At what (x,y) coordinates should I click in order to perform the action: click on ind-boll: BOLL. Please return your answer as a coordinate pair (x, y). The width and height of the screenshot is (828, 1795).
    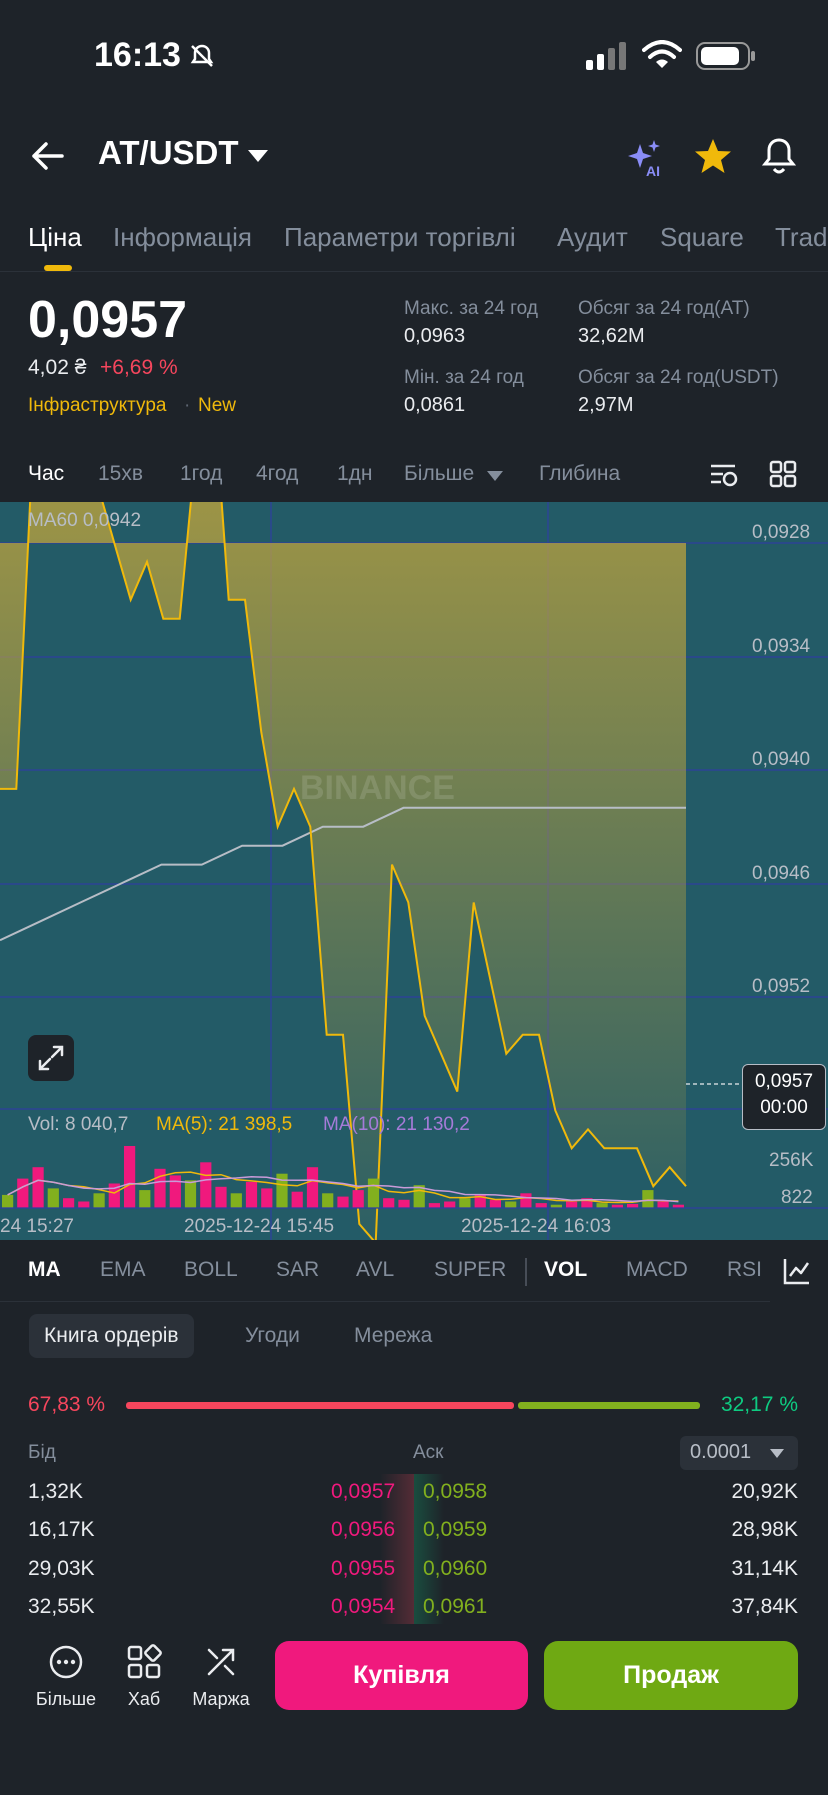
    Looking at the image, I should click on (211, 1269).